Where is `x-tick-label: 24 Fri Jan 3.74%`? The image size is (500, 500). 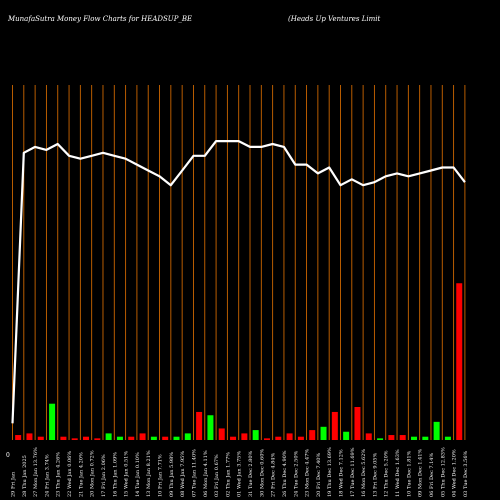
x-tick-label: 24 Fri Jan 3.74% is located at coordinates (47, 475).